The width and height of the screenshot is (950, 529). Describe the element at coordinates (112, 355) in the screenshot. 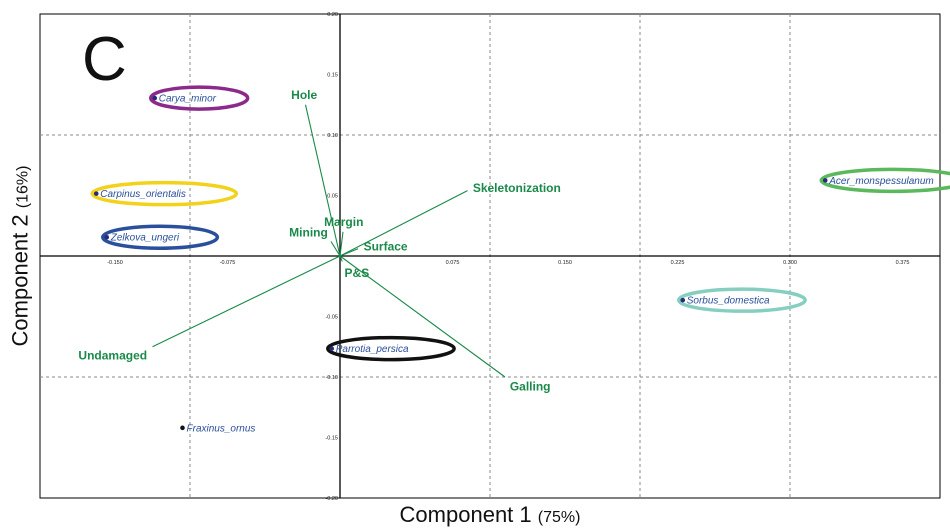

I see `vector-label: Undamaged` at that location.